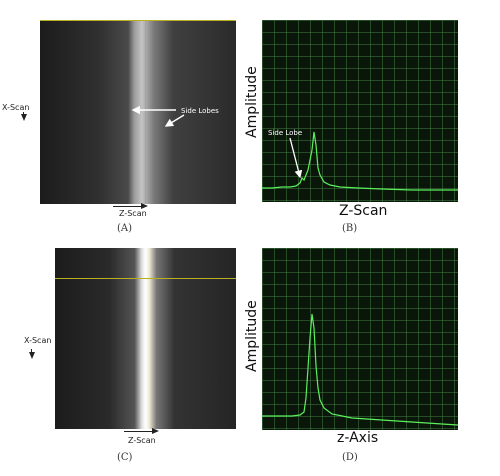  I want to click on panel-d-grid, so click(360, 339).